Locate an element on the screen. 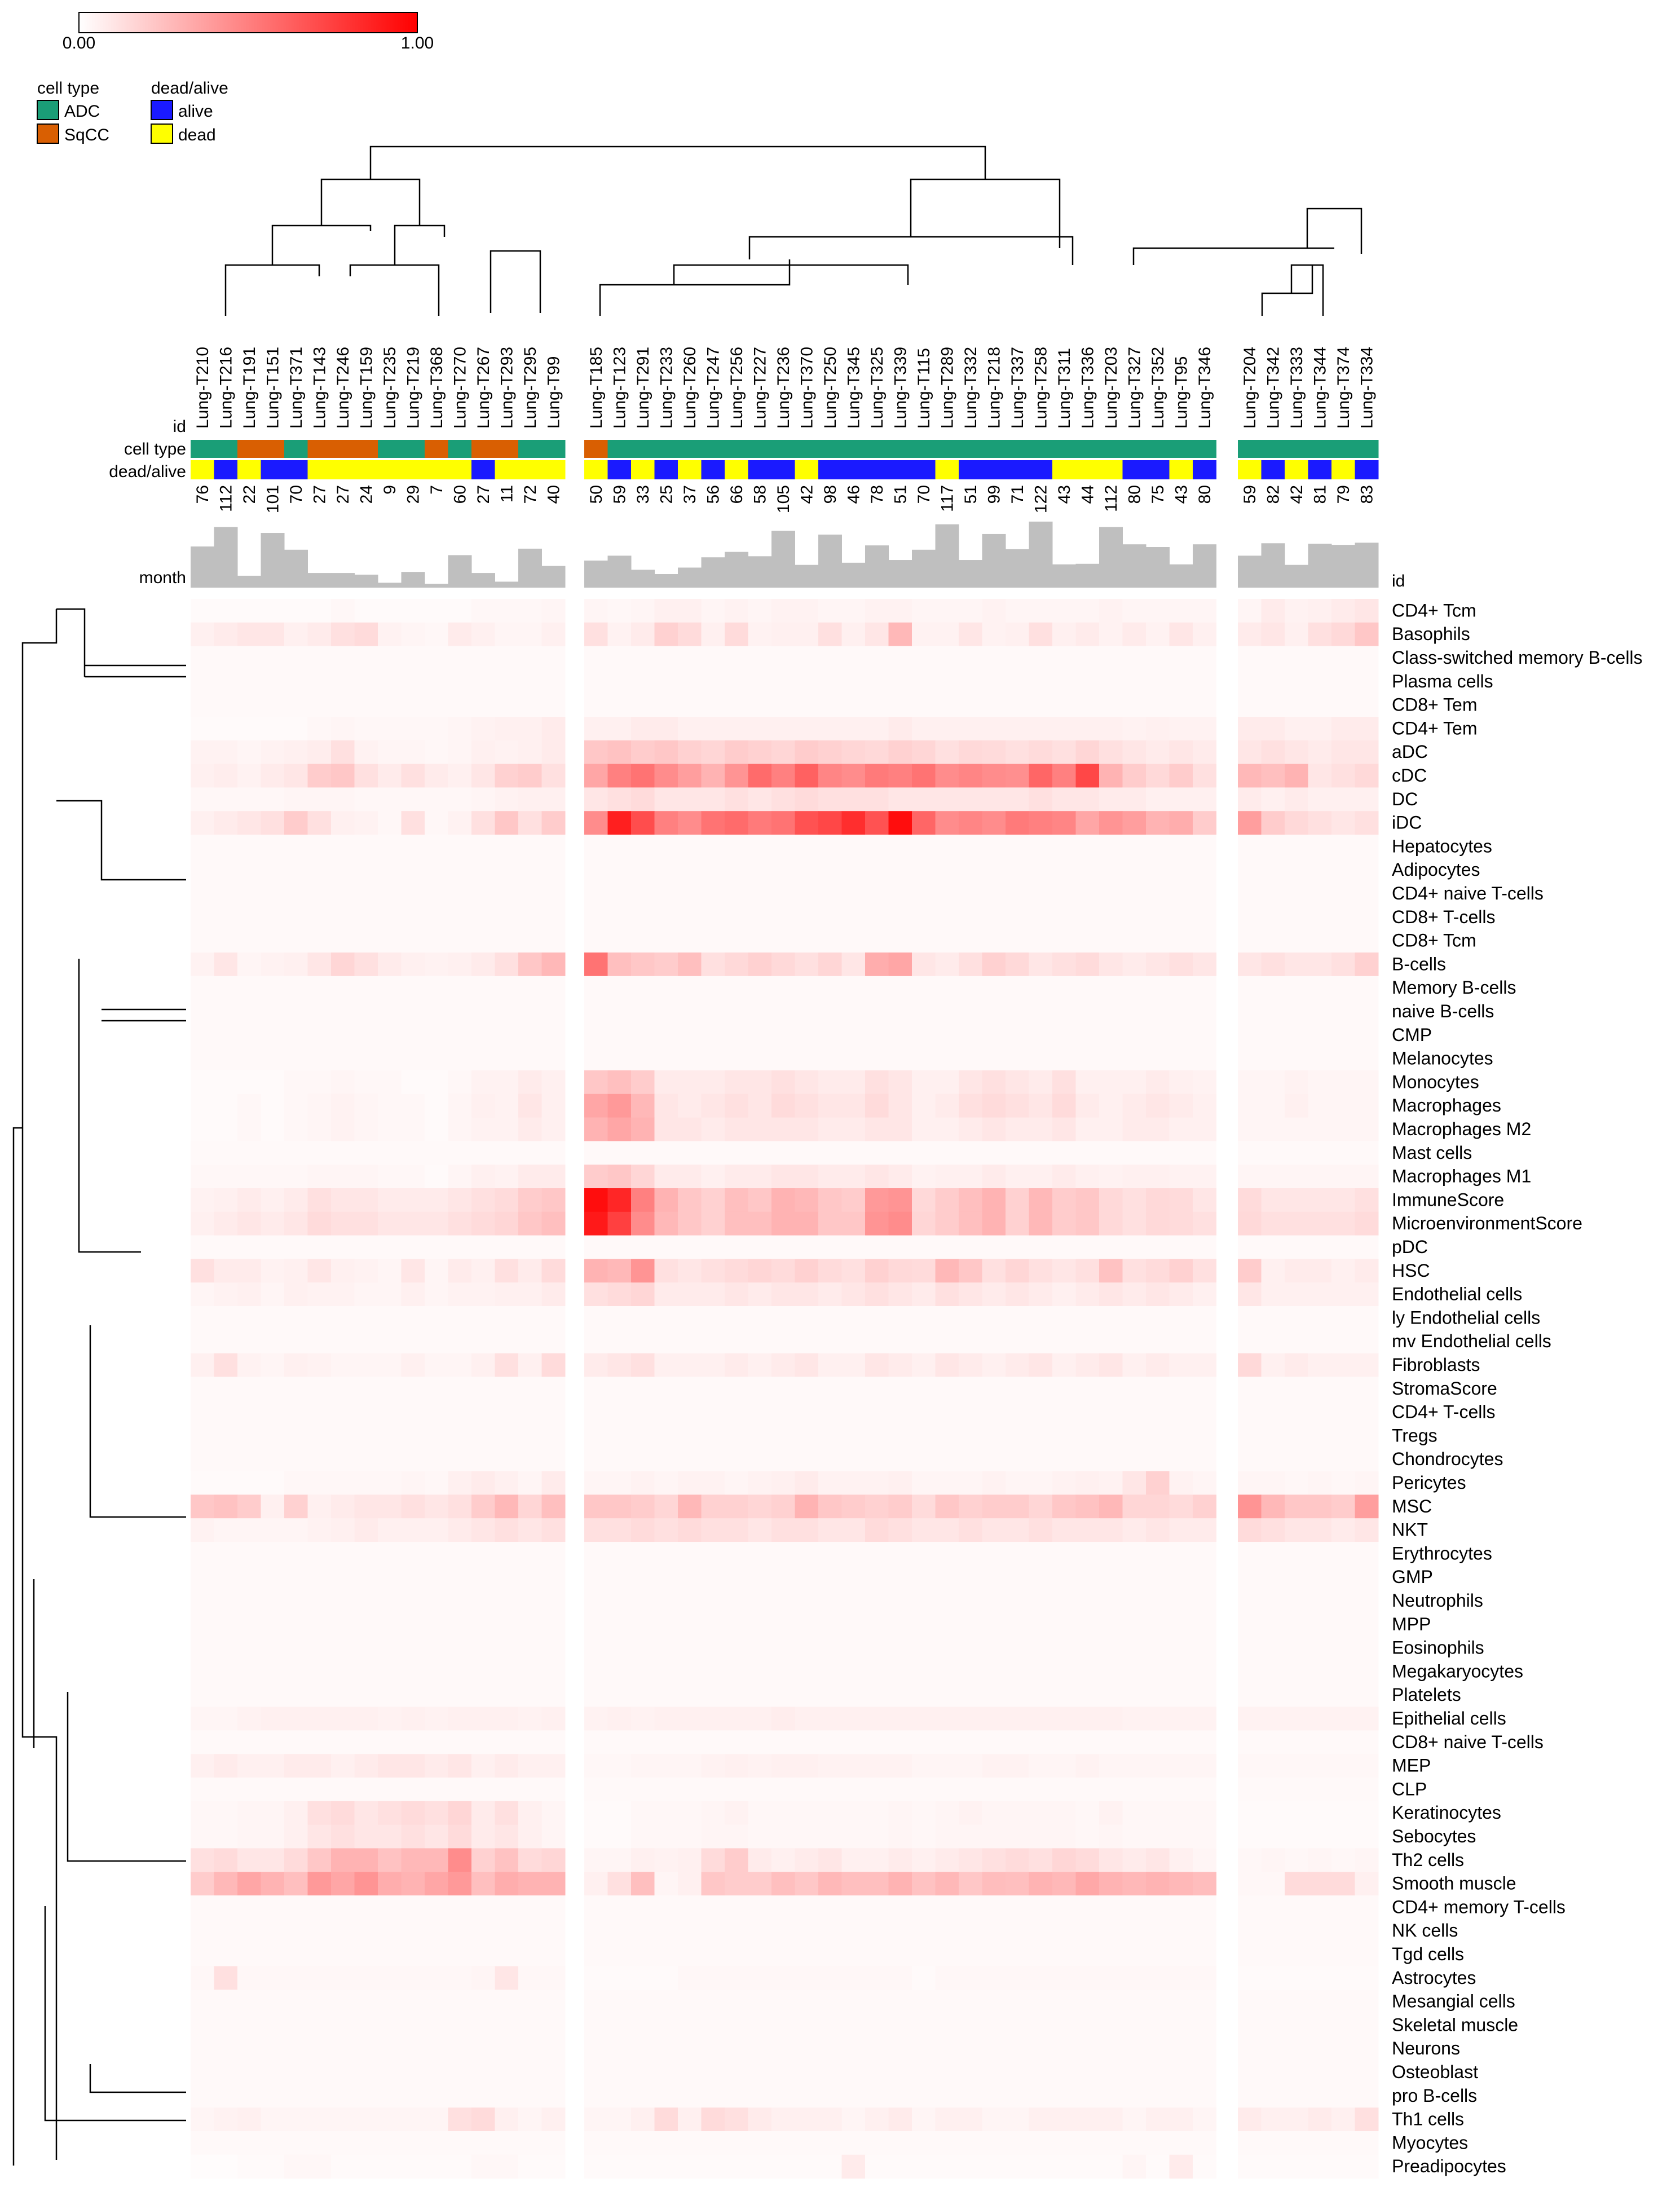 The height and width of the screenshot is (2196, 1680). sample-id-label: Lung-T333 is located at coordinates (1296, 388).